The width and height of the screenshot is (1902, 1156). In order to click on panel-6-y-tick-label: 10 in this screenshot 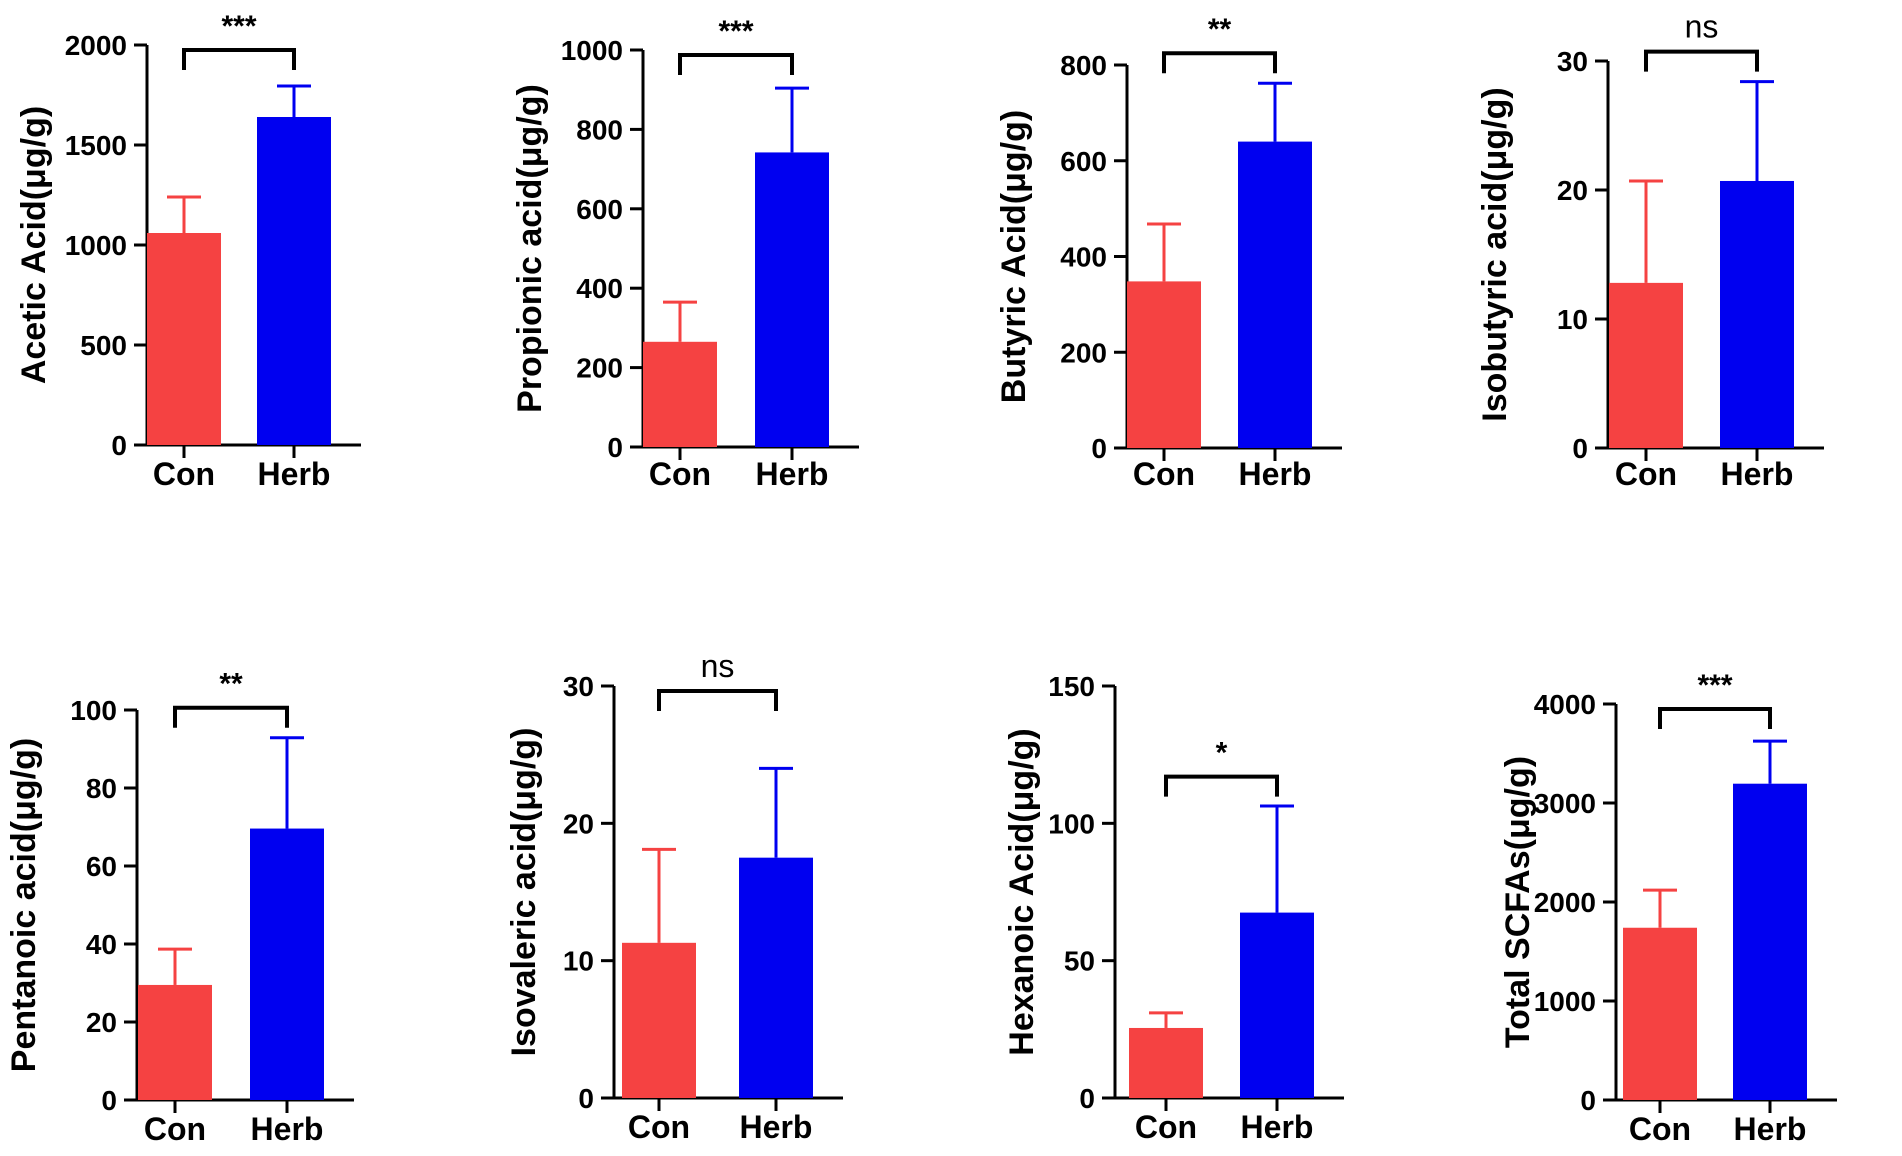, I will do `click(578, 961)`.